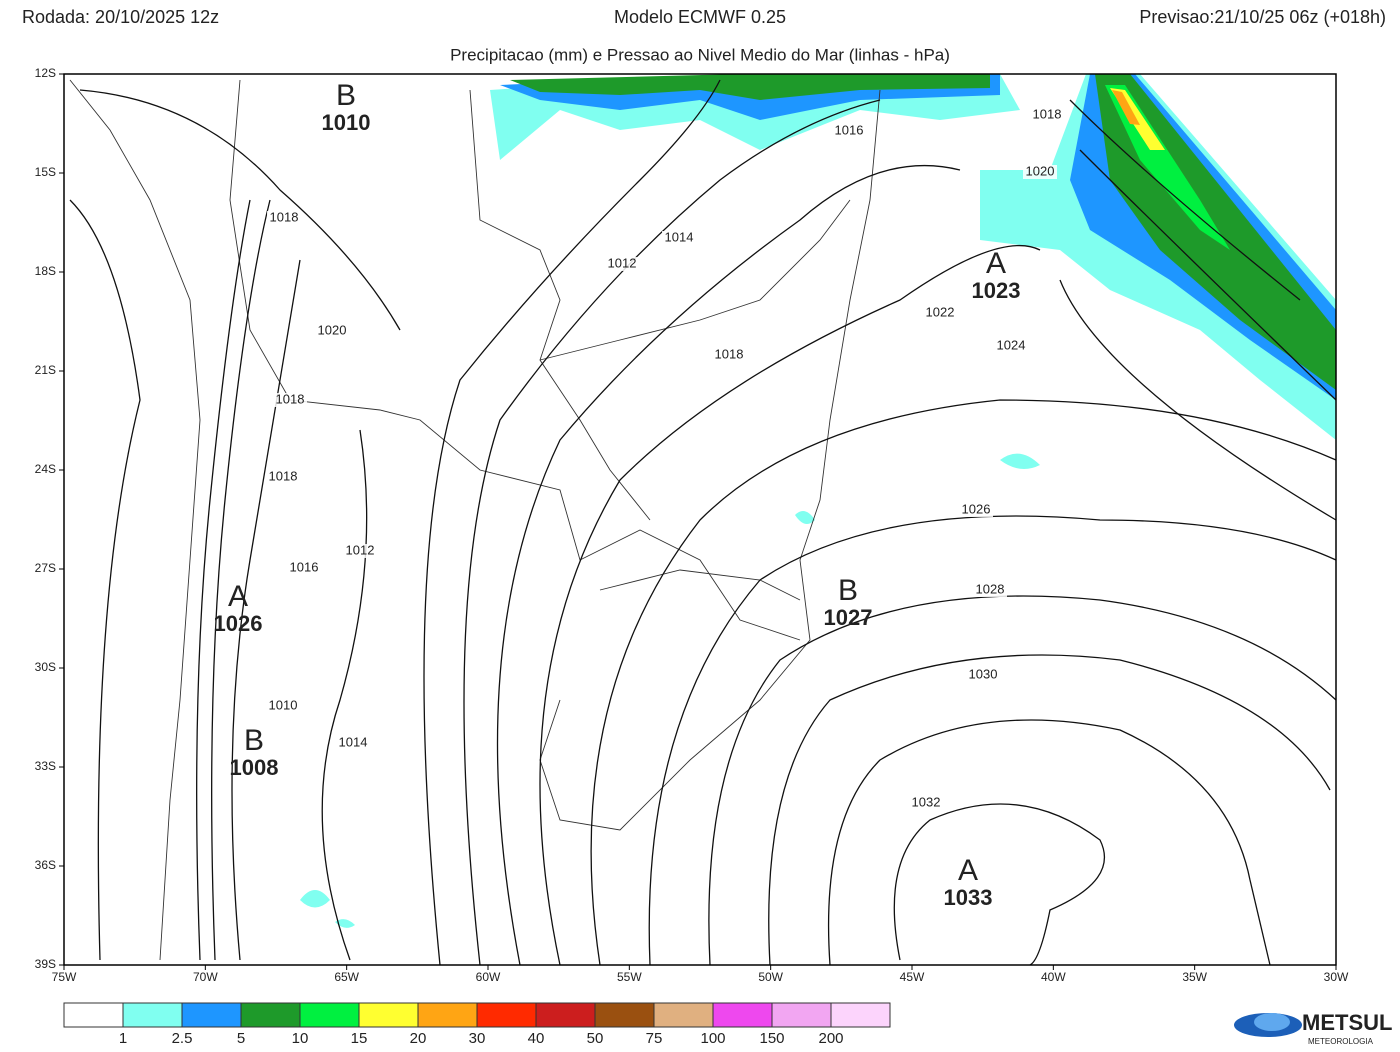  I want to click on legend-label: 20, so click(418, 1038).